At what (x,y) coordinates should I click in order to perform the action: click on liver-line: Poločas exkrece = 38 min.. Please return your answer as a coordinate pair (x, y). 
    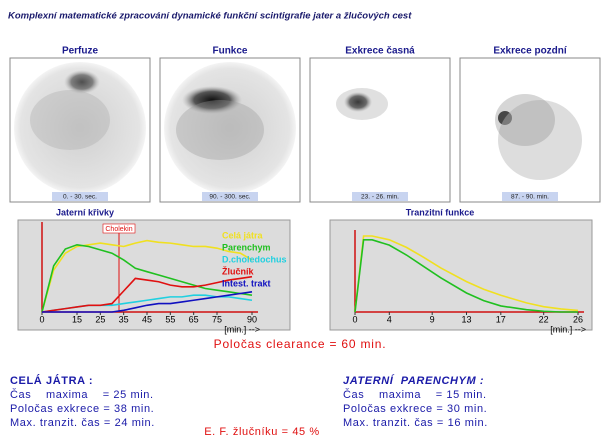
    Looking at the image, I should click on (82, 409).